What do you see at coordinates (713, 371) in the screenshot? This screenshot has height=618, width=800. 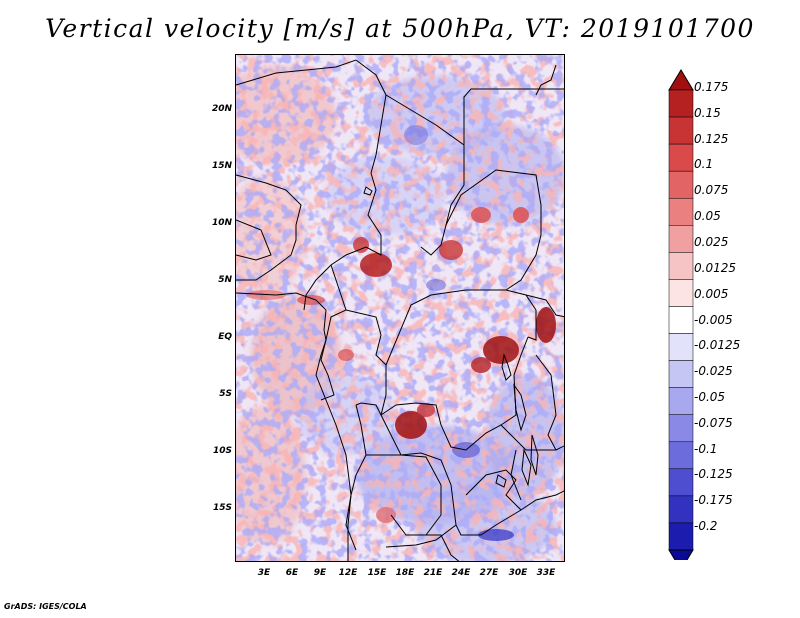 I see `colorbar-label: -0.025` at bounding box center [713, 371].